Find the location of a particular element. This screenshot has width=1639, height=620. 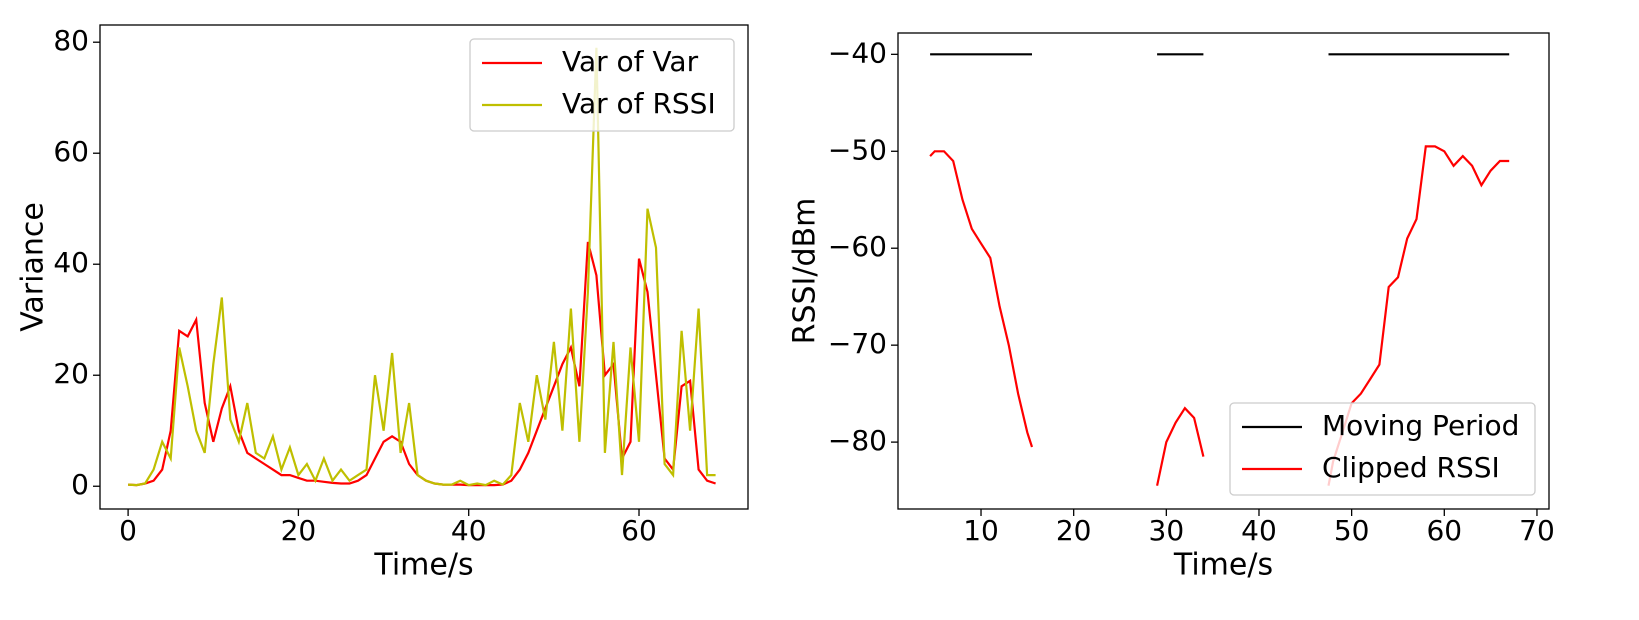

y-tick-label: −50 is located at coordinates (857, 149).